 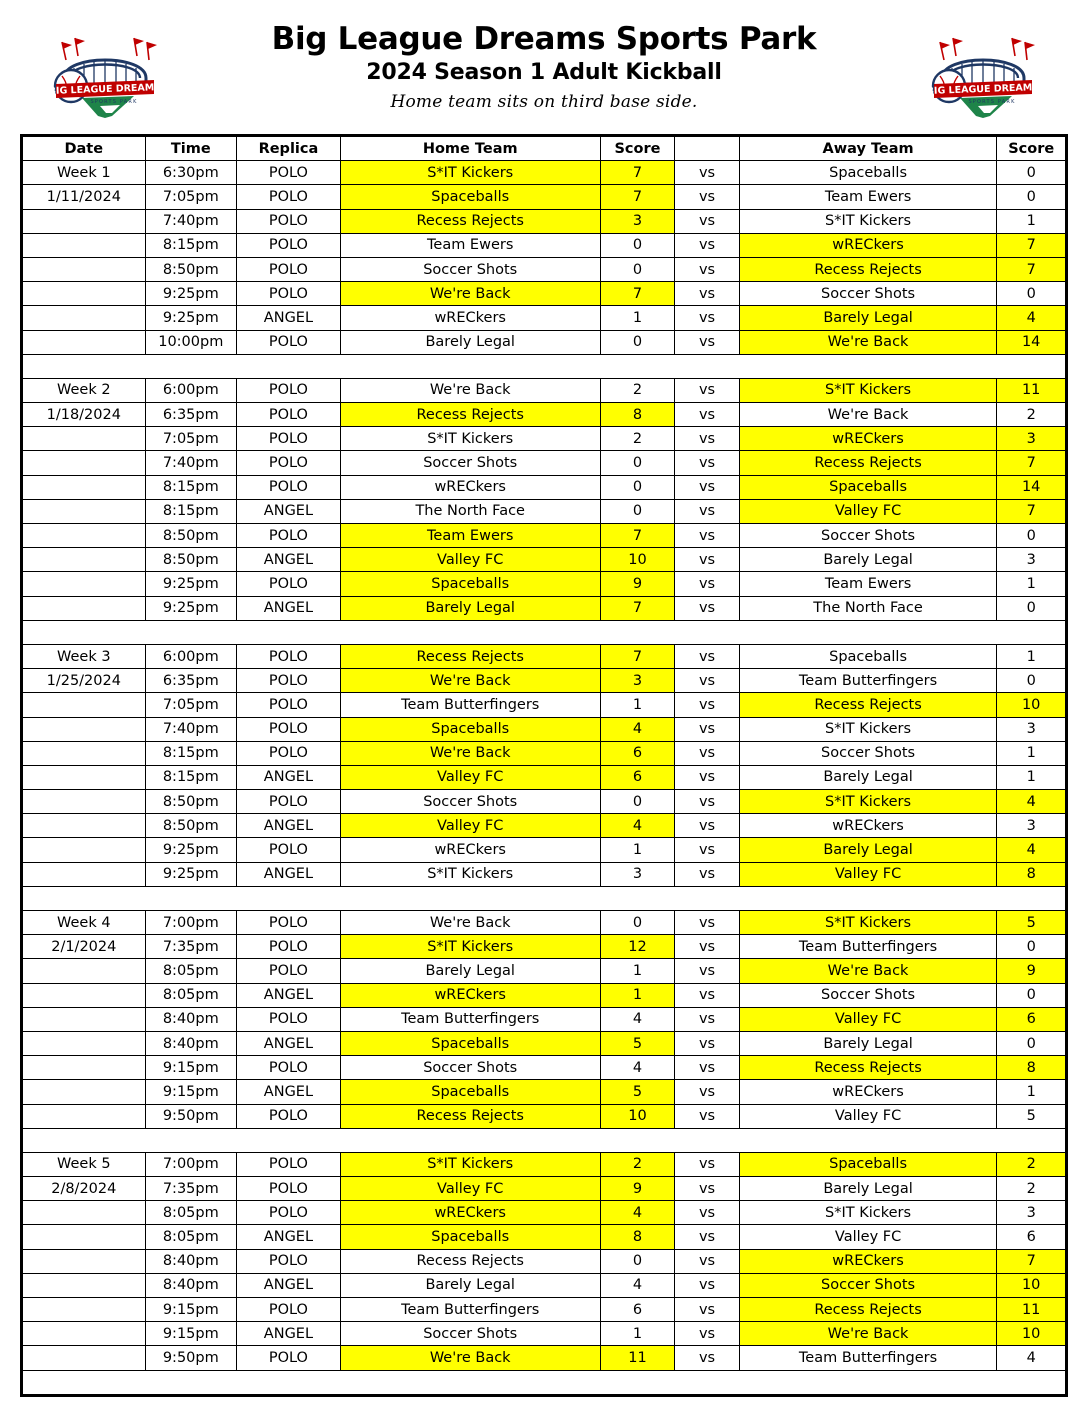 What do you see at coordinates (190, 995) in the screenshot?
I see `game-time: 8:05pm` at bounding box center [190, 995].